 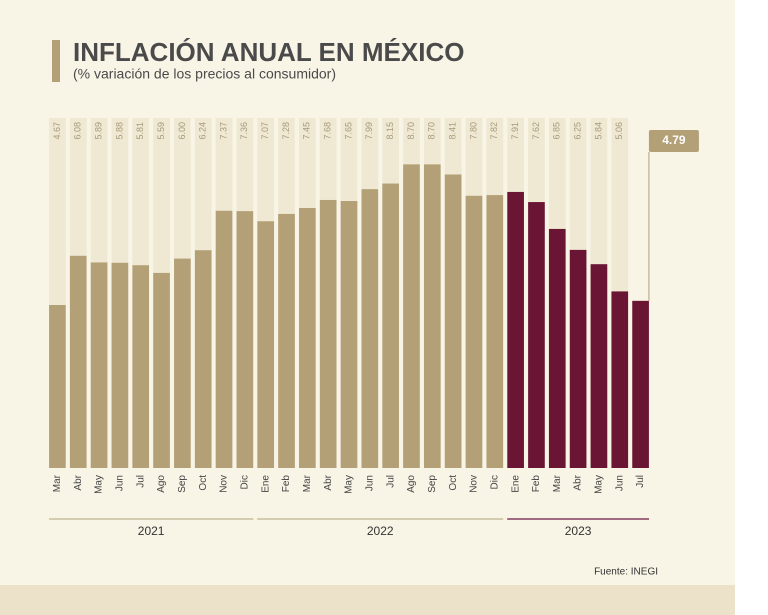 What do you see at coordinates (557, 131) in the screenshot?
I see `value-label: 6.85` at bounding box center [557, 131].